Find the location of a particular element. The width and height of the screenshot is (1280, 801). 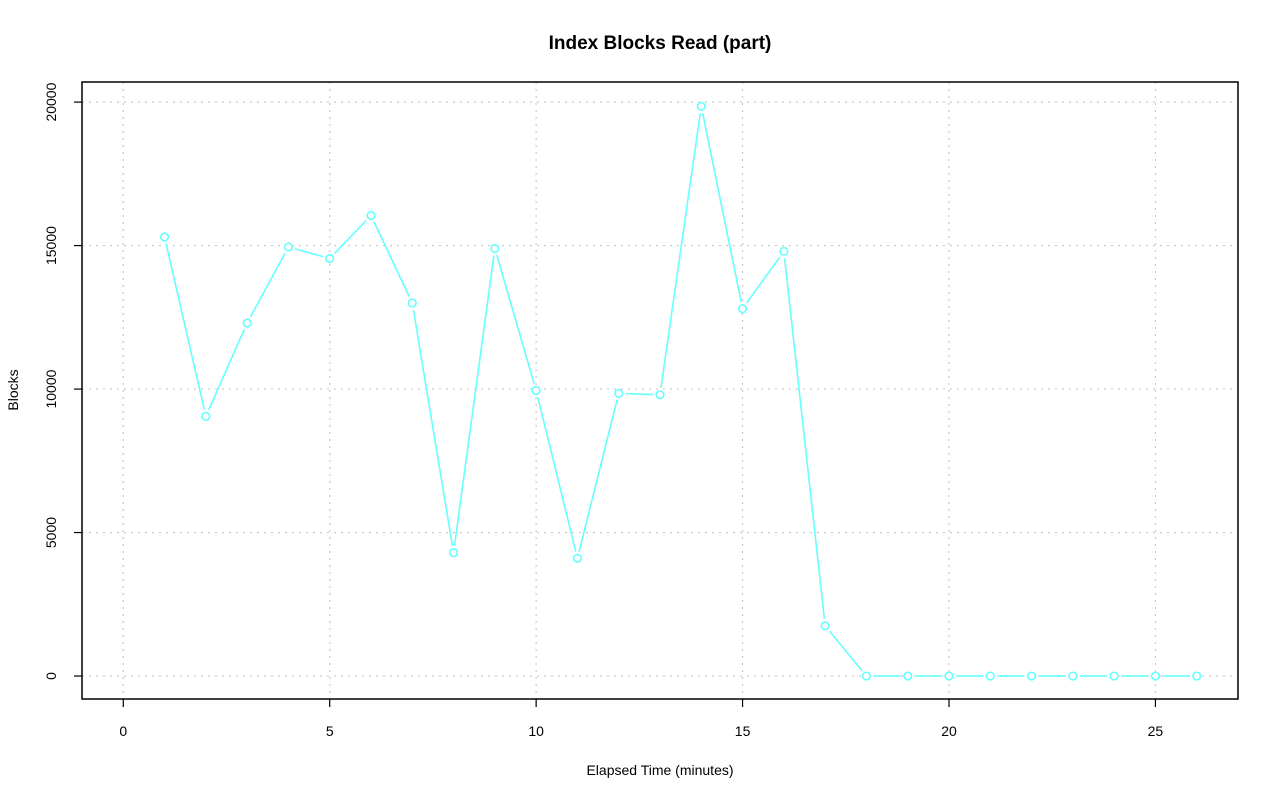

y-tick-label: 0 is located at coordinates (51, 676).